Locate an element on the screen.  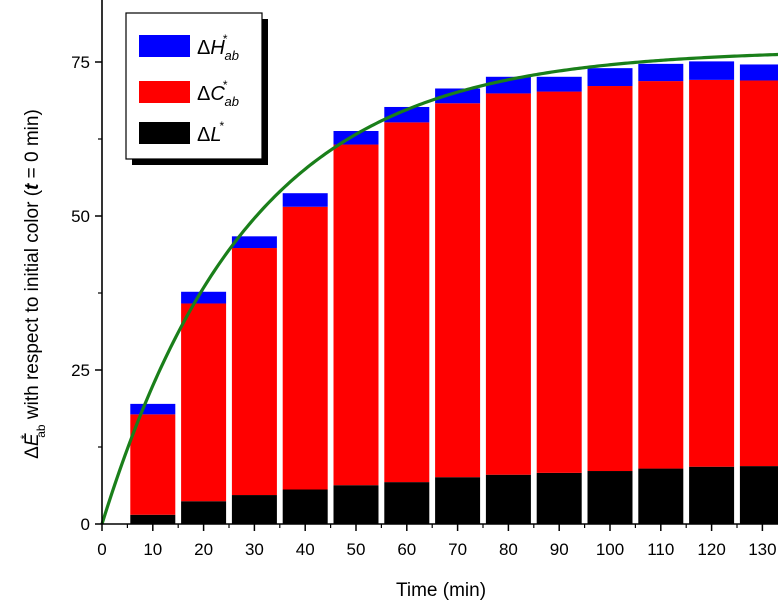
legend-superscript-dC: * is located at coordinates (225, 85).